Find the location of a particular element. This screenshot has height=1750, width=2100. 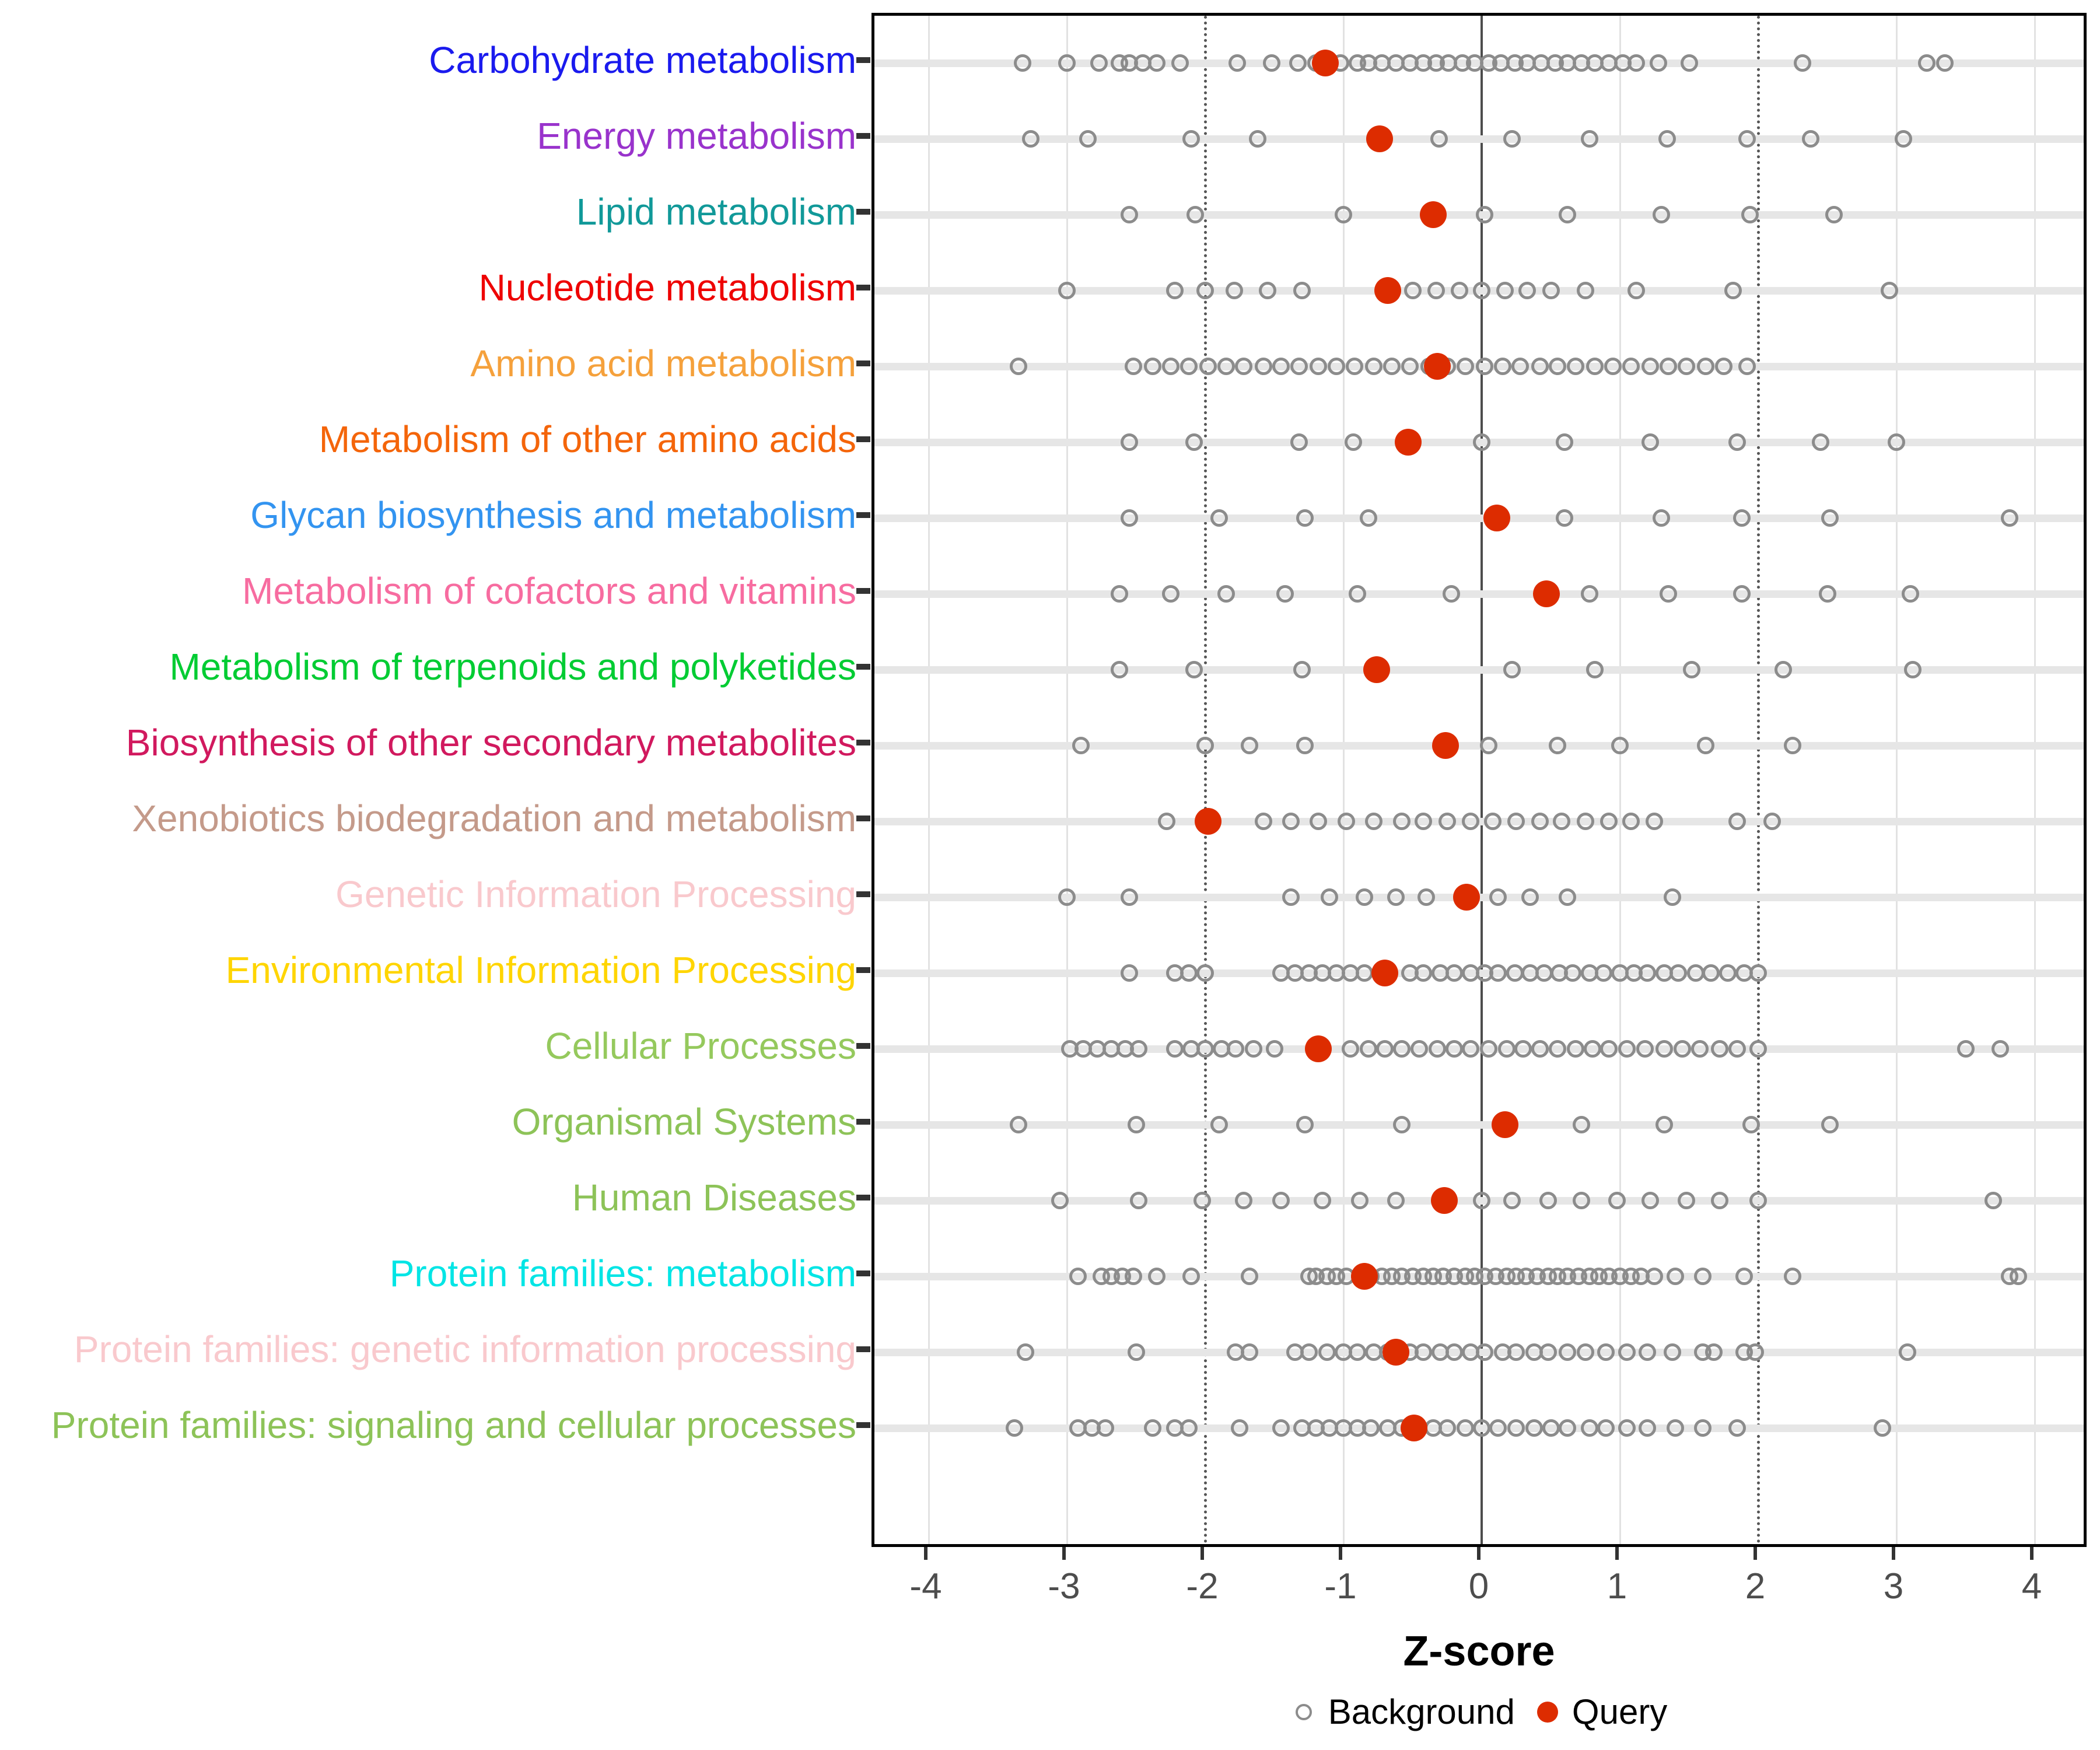

y-axis-label-14: Organismal Systems is located at coordinates (684, 1122).